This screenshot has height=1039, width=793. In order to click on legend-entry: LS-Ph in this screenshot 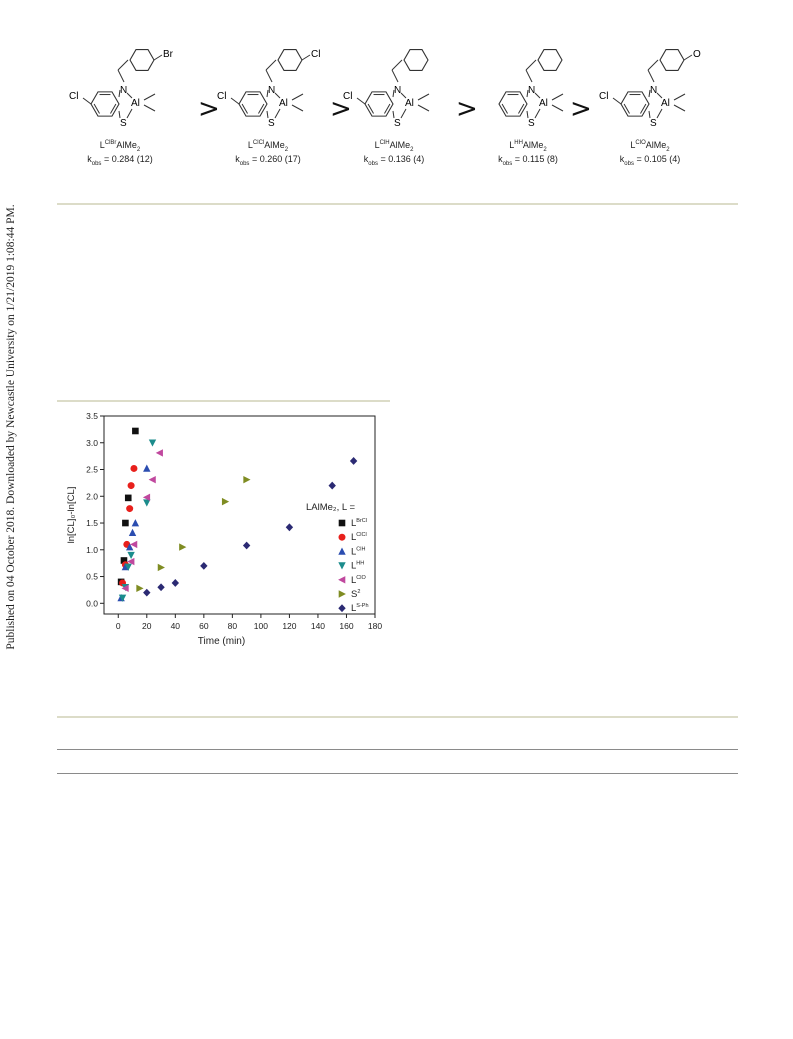, I will do `click(360, 608)`.